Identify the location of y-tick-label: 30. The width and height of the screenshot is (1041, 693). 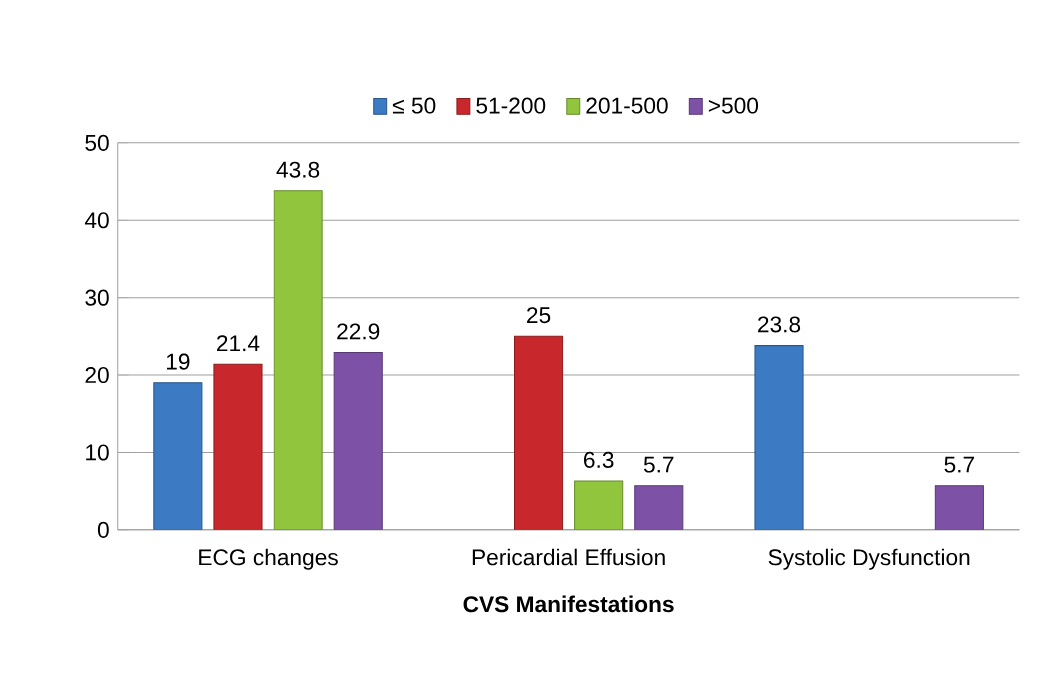
(97, 297).